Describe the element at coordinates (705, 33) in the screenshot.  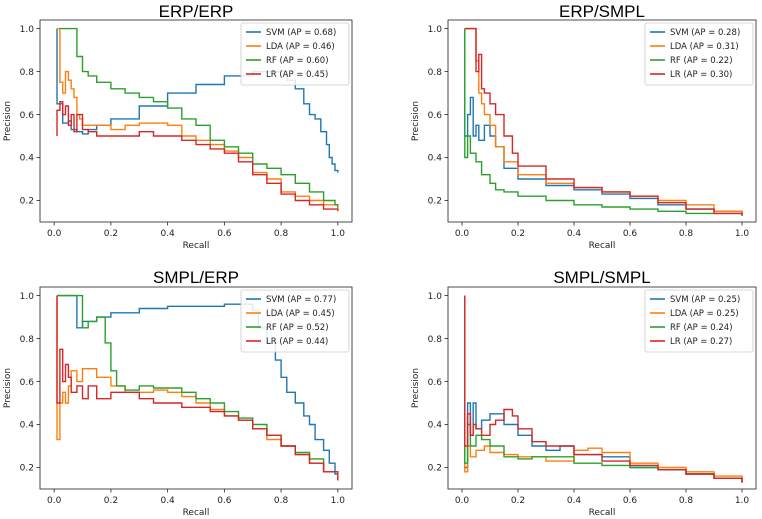
I see `legend-entry: SVM (AP = 0.28)` at that location.